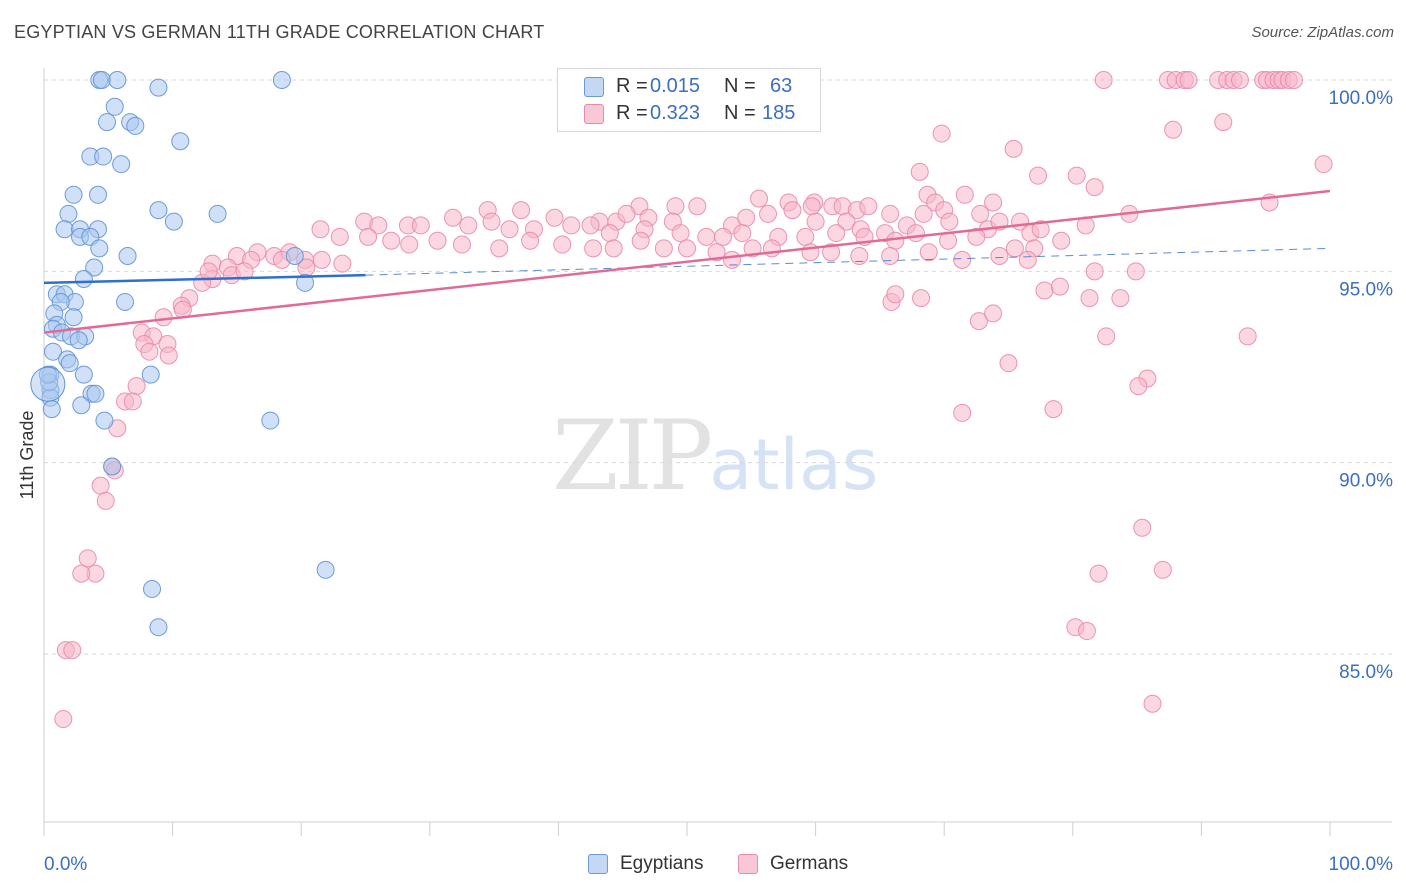  Describe the element at coordinates (594, 87) in the screenshot. I see `egyptians-swatch` at that location.